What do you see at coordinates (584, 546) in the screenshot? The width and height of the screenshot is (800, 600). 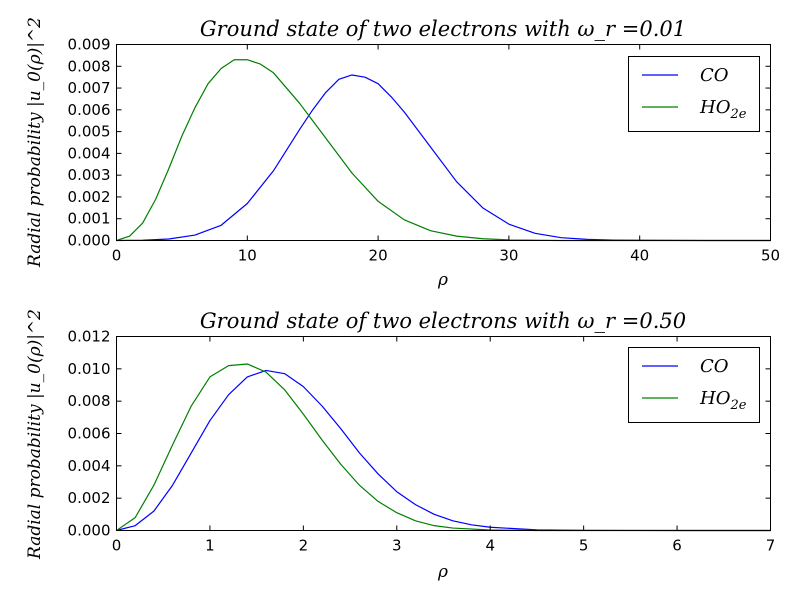 I see `x-tick-label: 5` at bounding box center [584, 546].